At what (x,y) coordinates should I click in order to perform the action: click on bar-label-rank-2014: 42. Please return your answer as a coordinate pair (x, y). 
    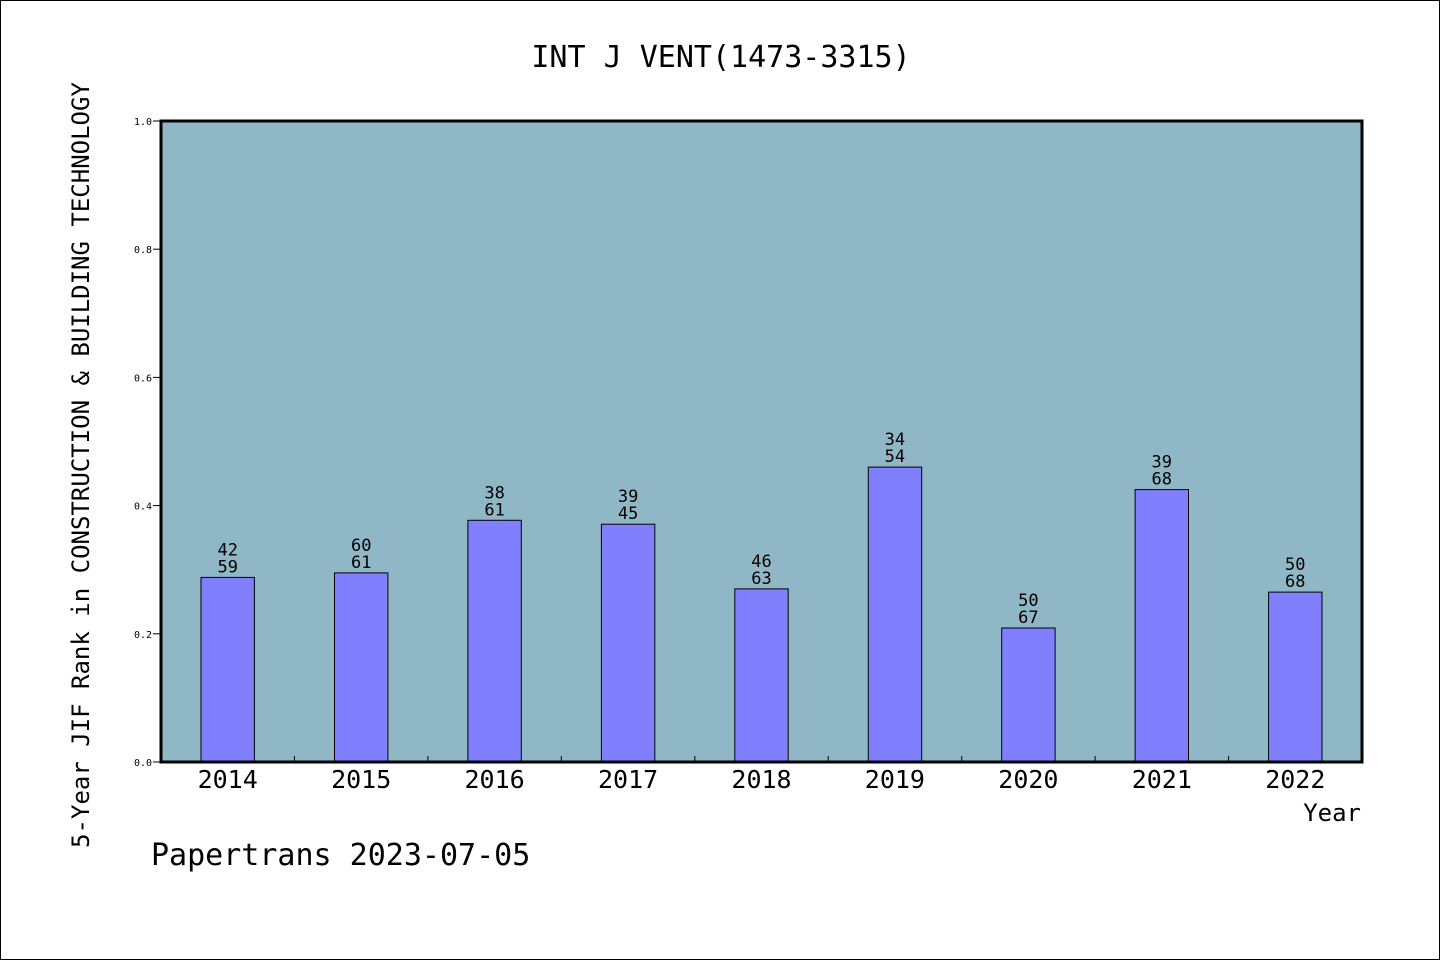
    Looking at the image, I should click on (227, 550).